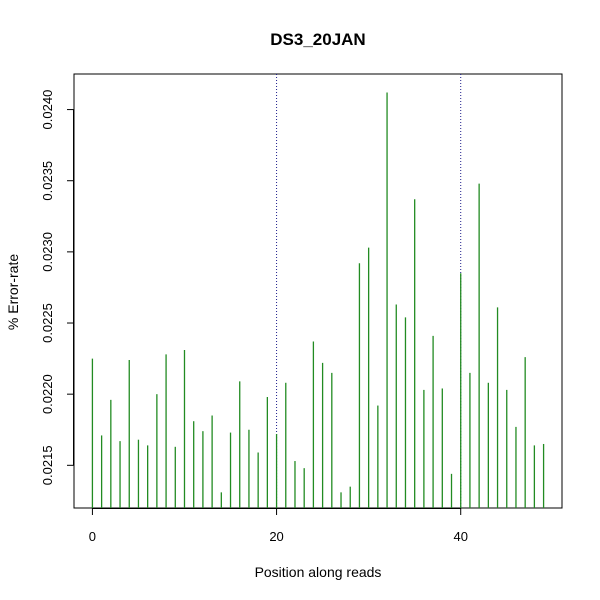  Describe the element at coordinates (92, 536) in the screenshot. I see `x-tick-label: 0` at that location.